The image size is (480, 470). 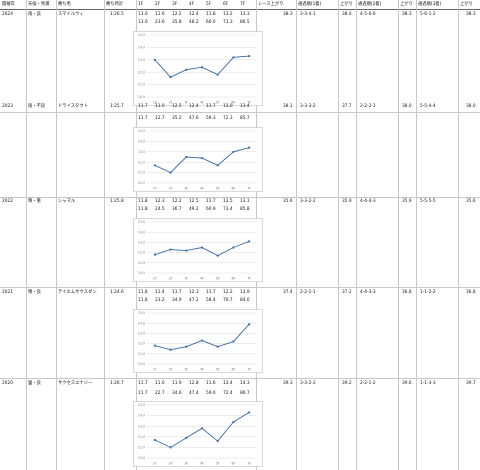 What do you see at coordinates (211, 300) in the screenshot?
I see `cumulative-cell: 58.4` at bounding box center [211, 300].